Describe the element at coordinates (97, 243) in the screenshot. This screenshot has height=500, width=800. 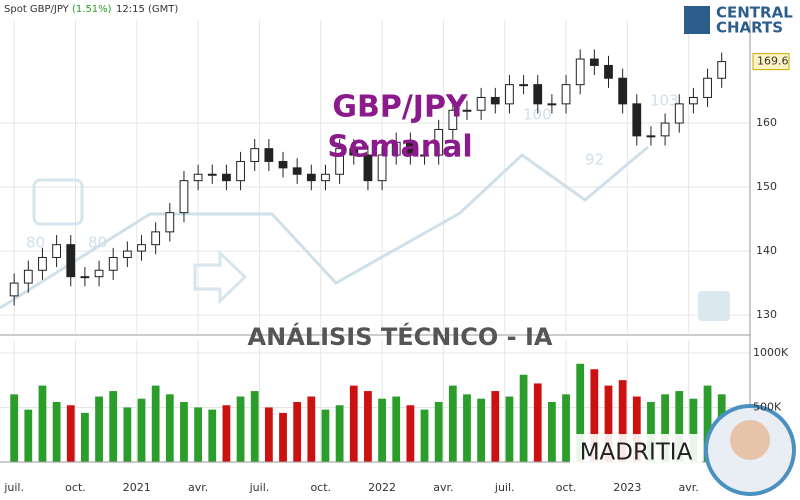
I see `watermark-number: 80` at that location.